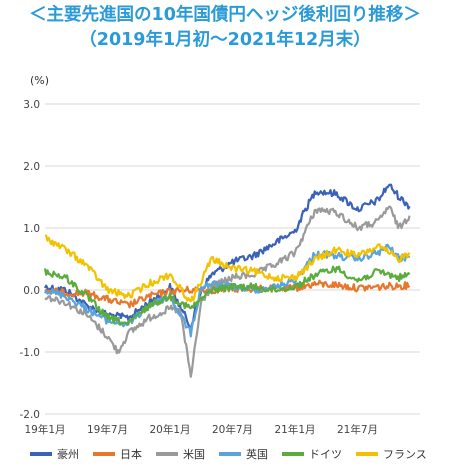 The height and width of the screenshot is (472, 450). What do you see at coordinates (31, 229) in the screenshot?
I see `y-tick-label: 1.0` at bounding box center [31, 229].